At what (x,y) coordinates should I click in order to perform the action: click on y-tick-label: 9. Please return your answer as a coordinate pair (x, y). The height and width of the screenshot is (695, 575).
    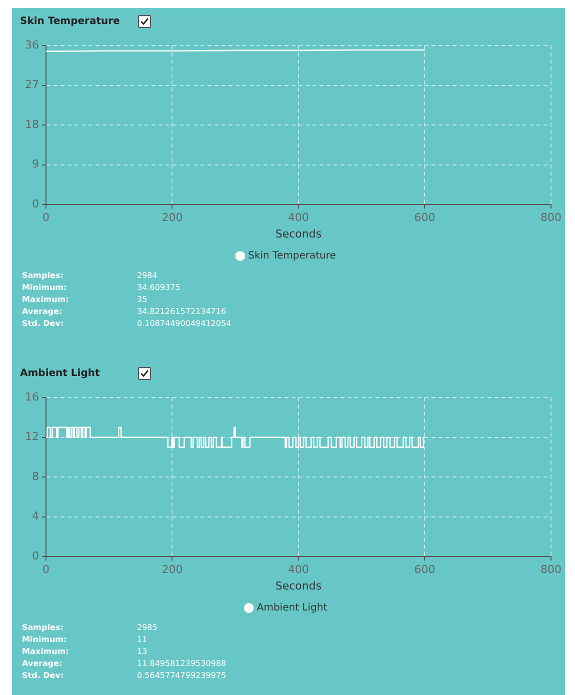
    Looking at the image, I should click on (35, 164).